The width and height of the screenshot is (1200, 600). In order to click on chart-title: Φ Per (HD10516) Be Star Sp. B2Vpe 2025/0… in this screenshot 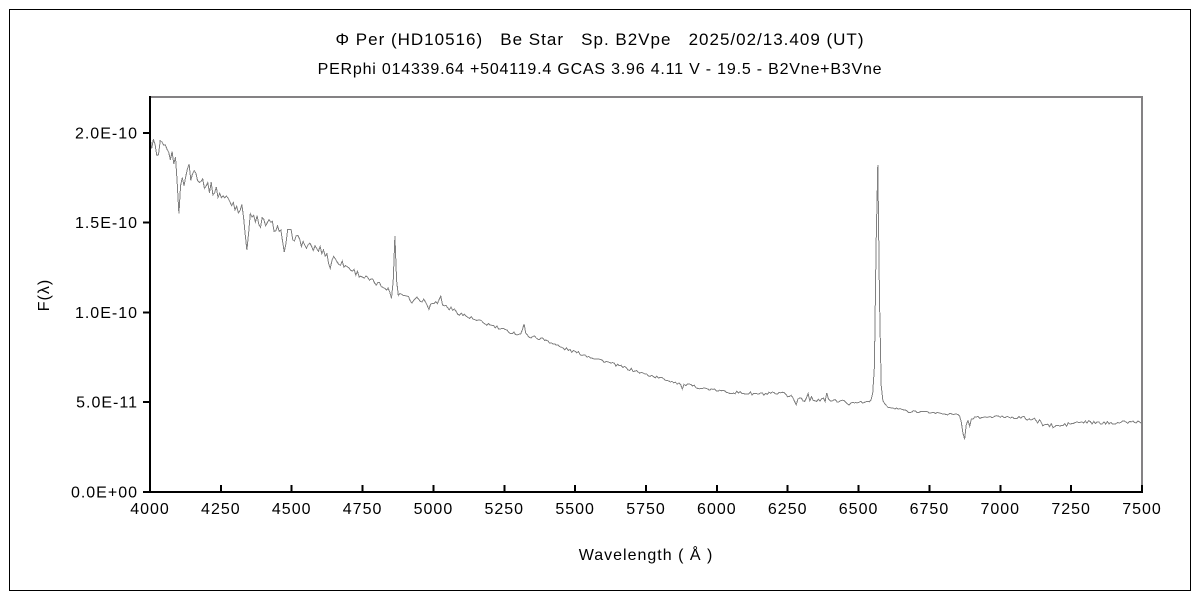, I will do `click(600, 39)`.